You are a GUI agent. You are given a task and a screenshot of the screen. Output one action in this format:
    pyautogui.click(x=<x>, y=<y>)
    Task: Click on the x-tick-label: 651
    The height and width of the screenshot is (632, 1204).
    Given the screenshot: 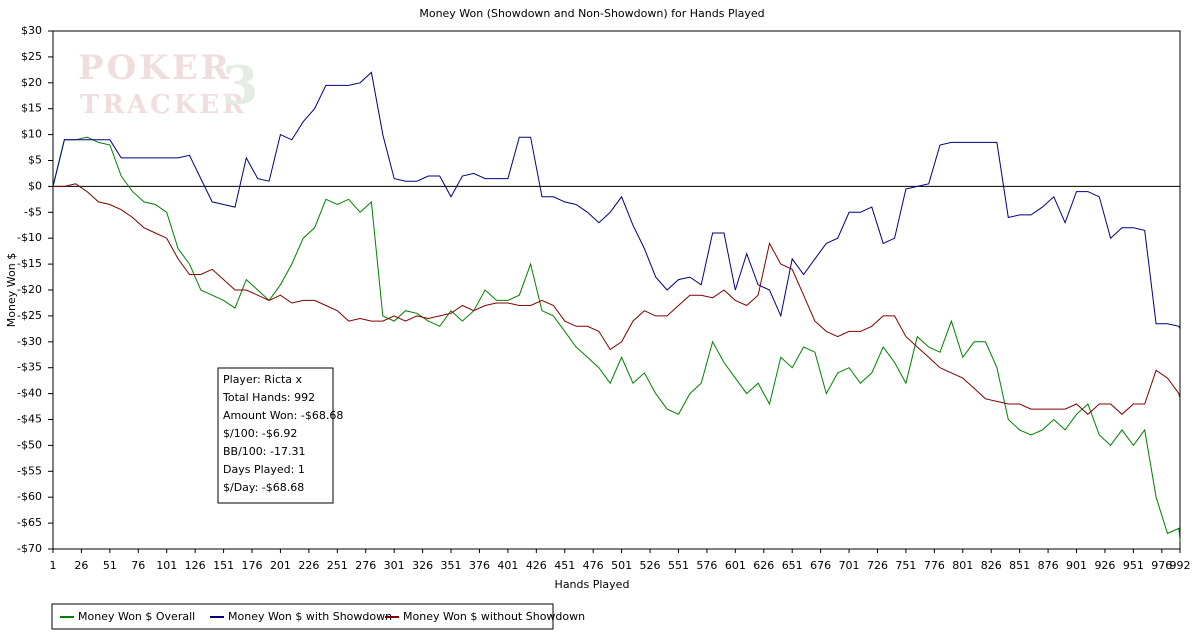 What is the action you would take?
    pyautogui.click(x=792, y=565)
    